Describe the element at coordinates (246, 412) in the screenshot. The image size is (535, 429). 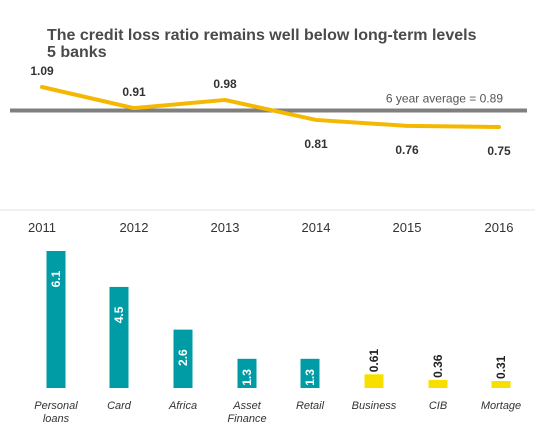
I see `bar-category-label: Asset Finance` at that location.